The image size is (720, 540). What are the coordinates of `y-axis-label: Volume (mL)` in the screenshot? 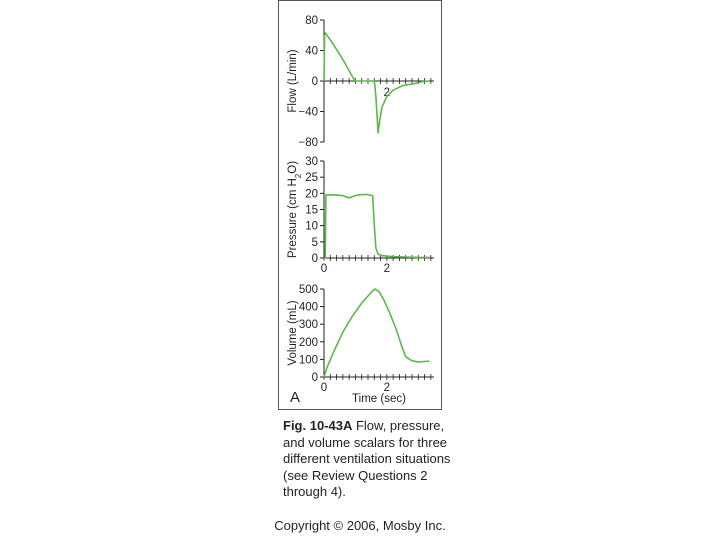 It's located at (293, 332).